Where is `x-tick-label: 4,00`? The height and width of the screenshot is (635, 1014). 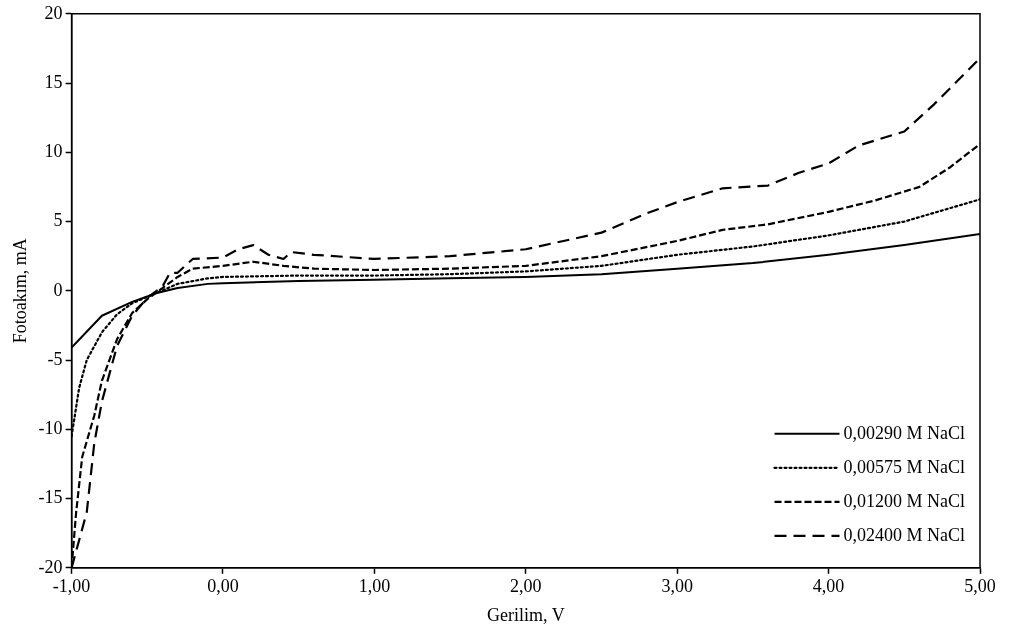
x-tick-label: 4,00 is located at coordinates (828, 586).